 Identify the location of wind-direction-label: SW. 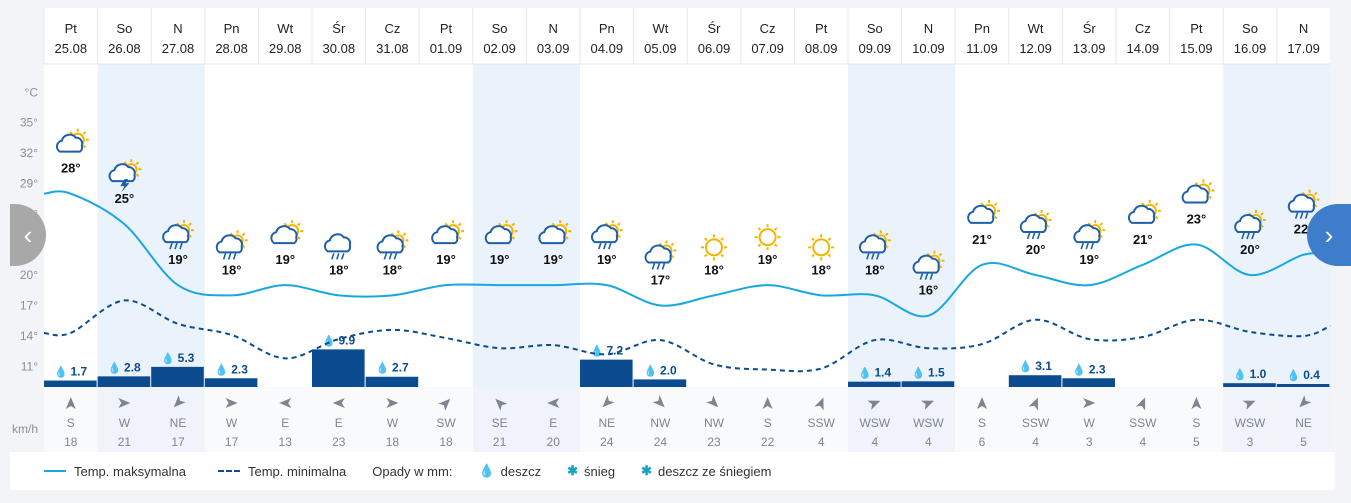
(446, 423).